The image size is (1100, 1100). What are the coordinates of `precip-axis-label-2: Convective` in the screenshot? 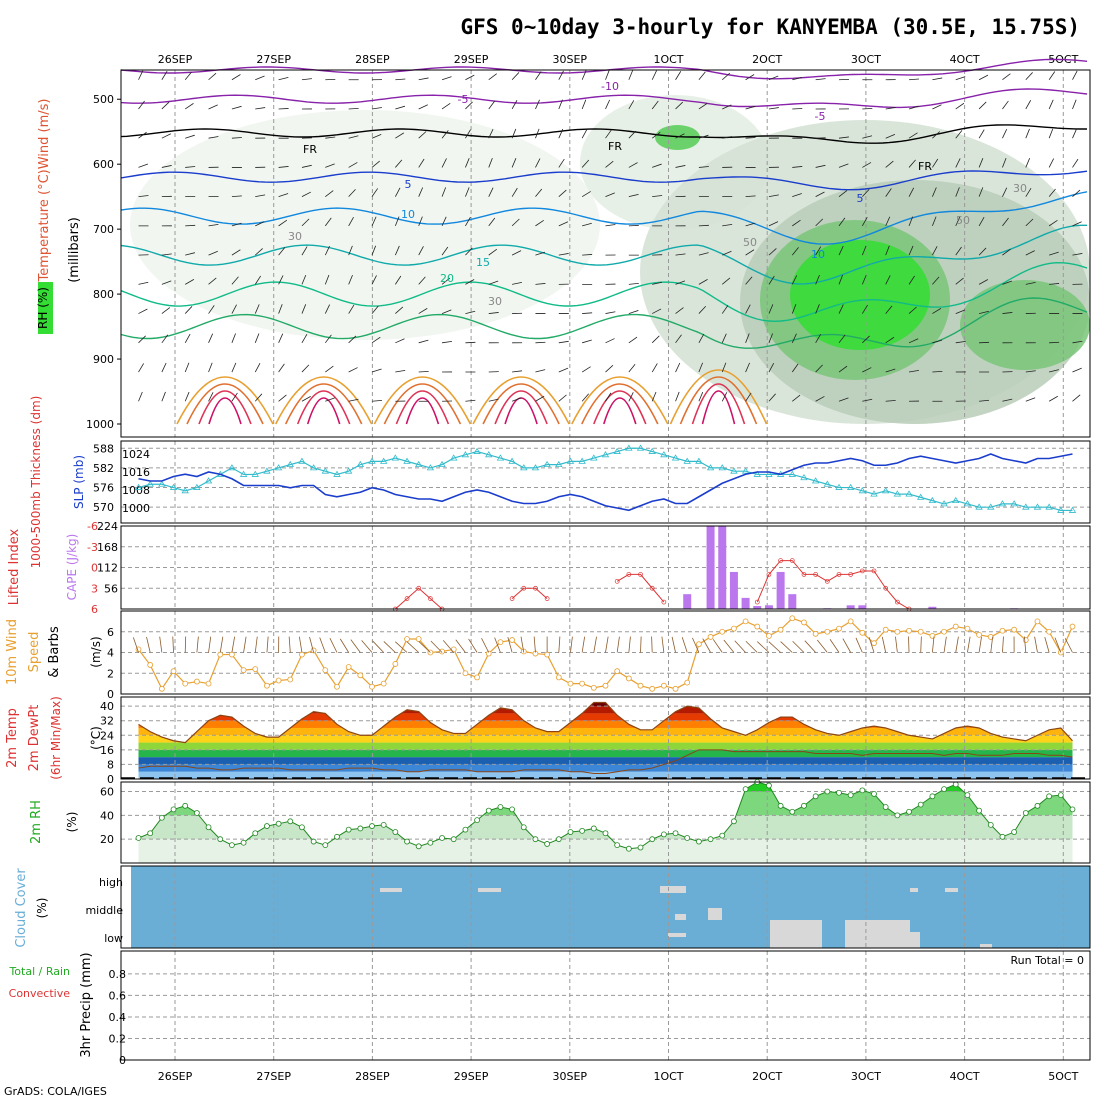 It's located at (40, 993).